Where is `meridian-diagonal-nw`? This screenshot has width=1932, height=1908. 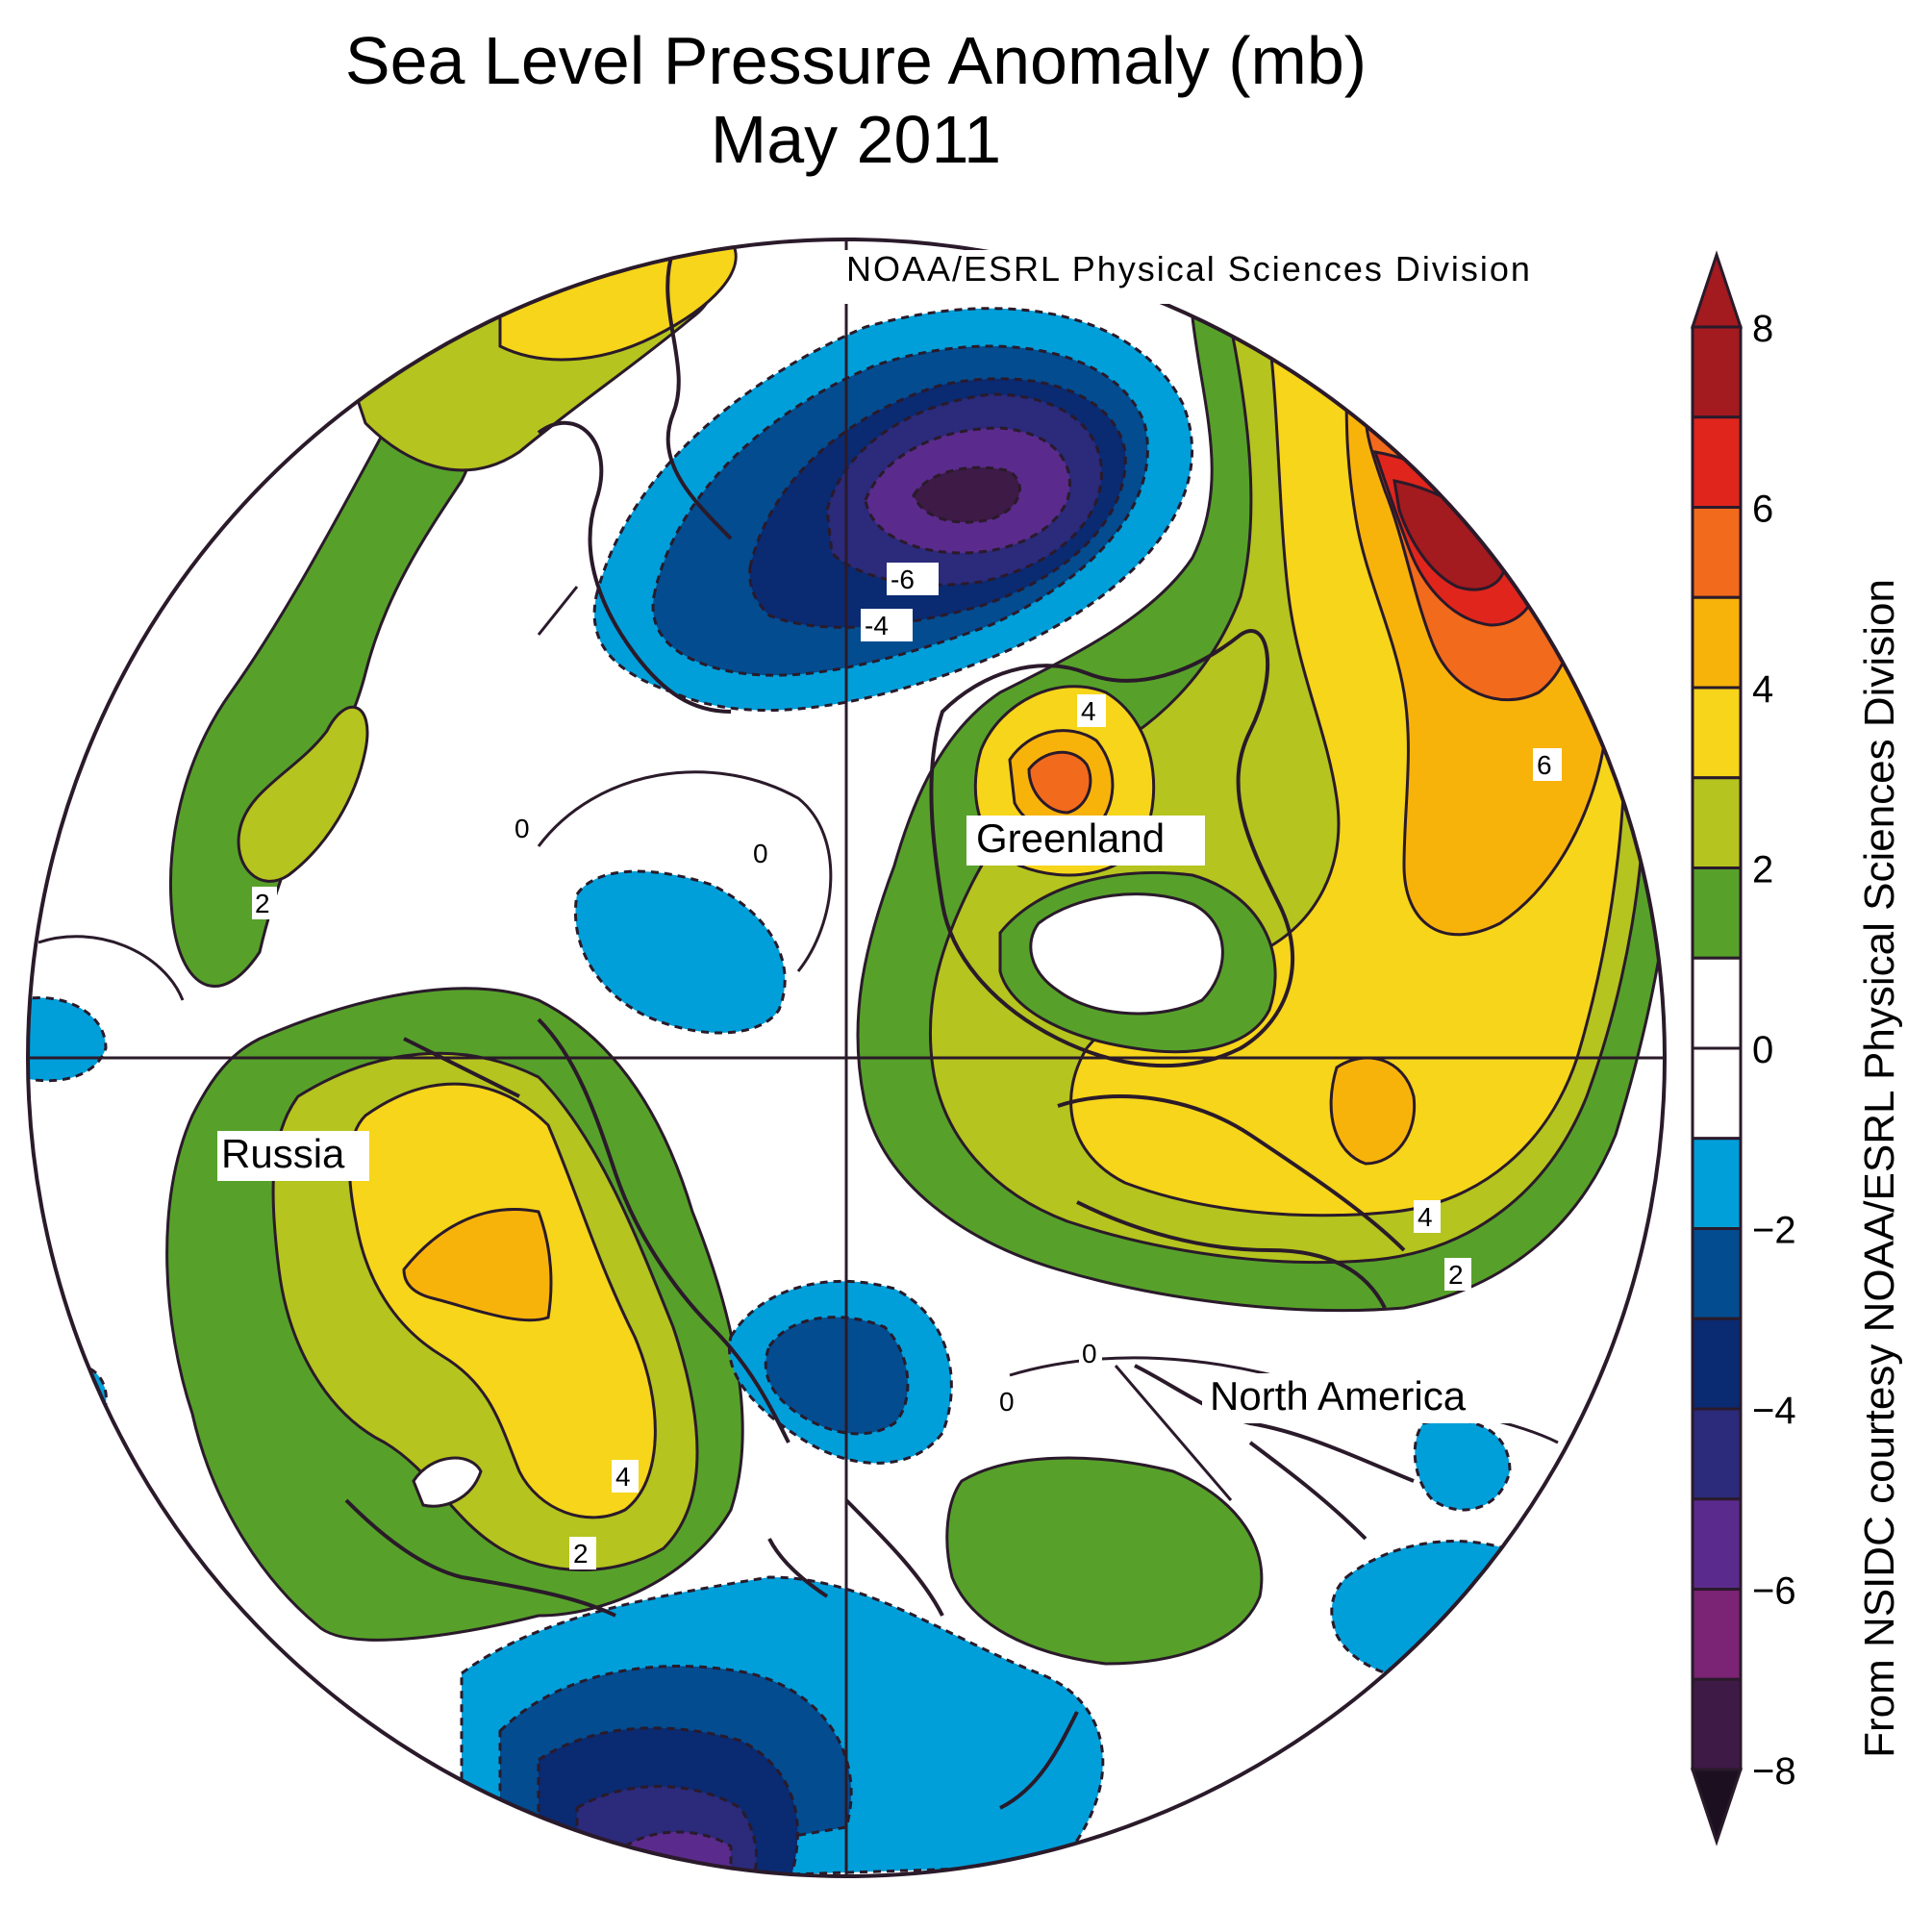 meridian-diagonal-nw is located at coordinates (558, 611).